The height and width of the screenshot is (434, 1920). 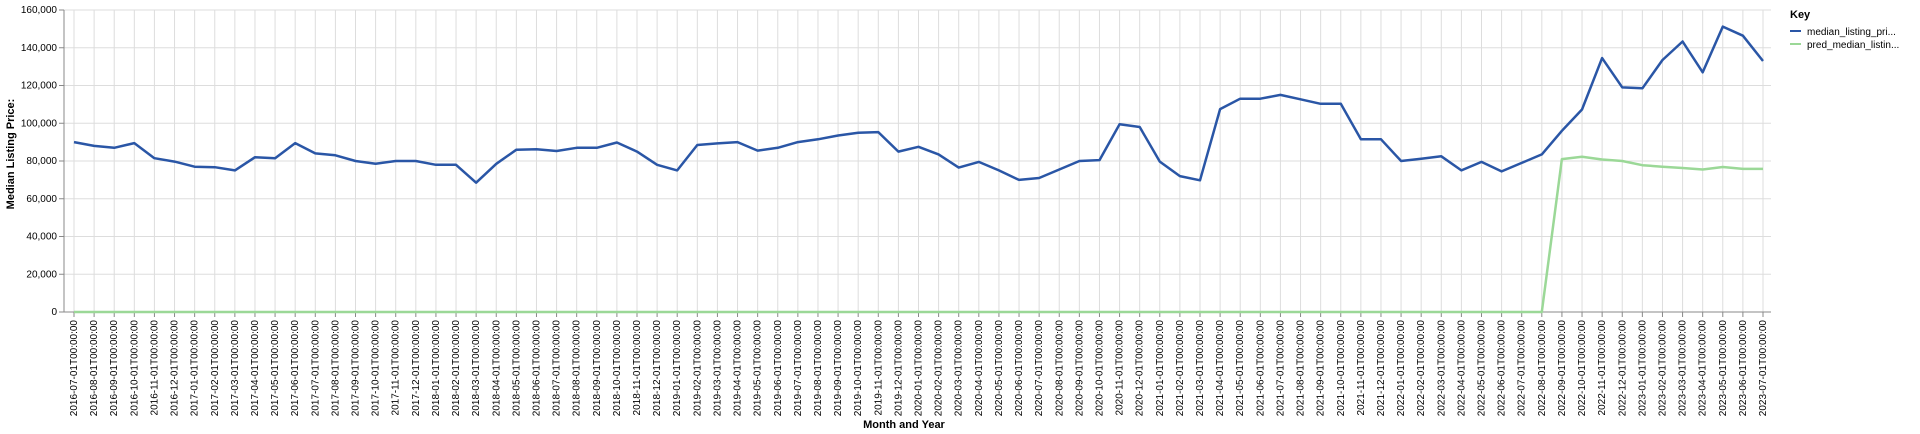 I want to click on x-tick-label: 2018-04-01T00:00:00, so click(x=496, y=368).